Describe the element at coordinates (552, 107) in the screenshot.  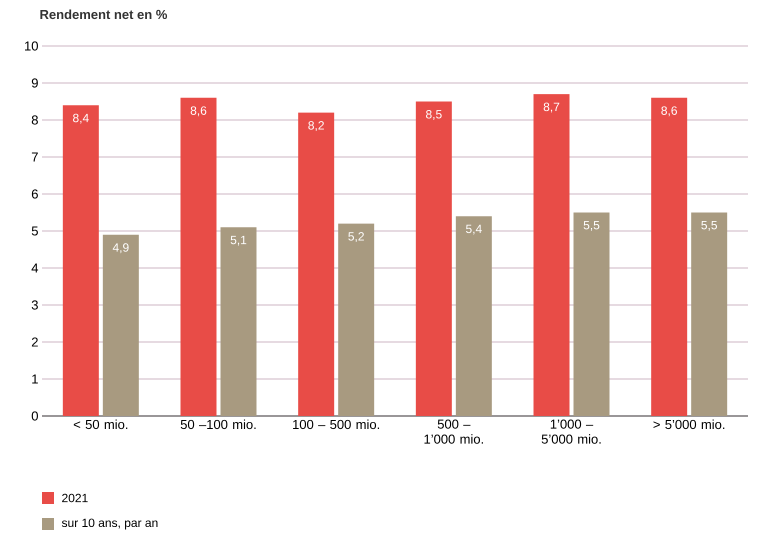
I see `data-label: 8,7` at that location.